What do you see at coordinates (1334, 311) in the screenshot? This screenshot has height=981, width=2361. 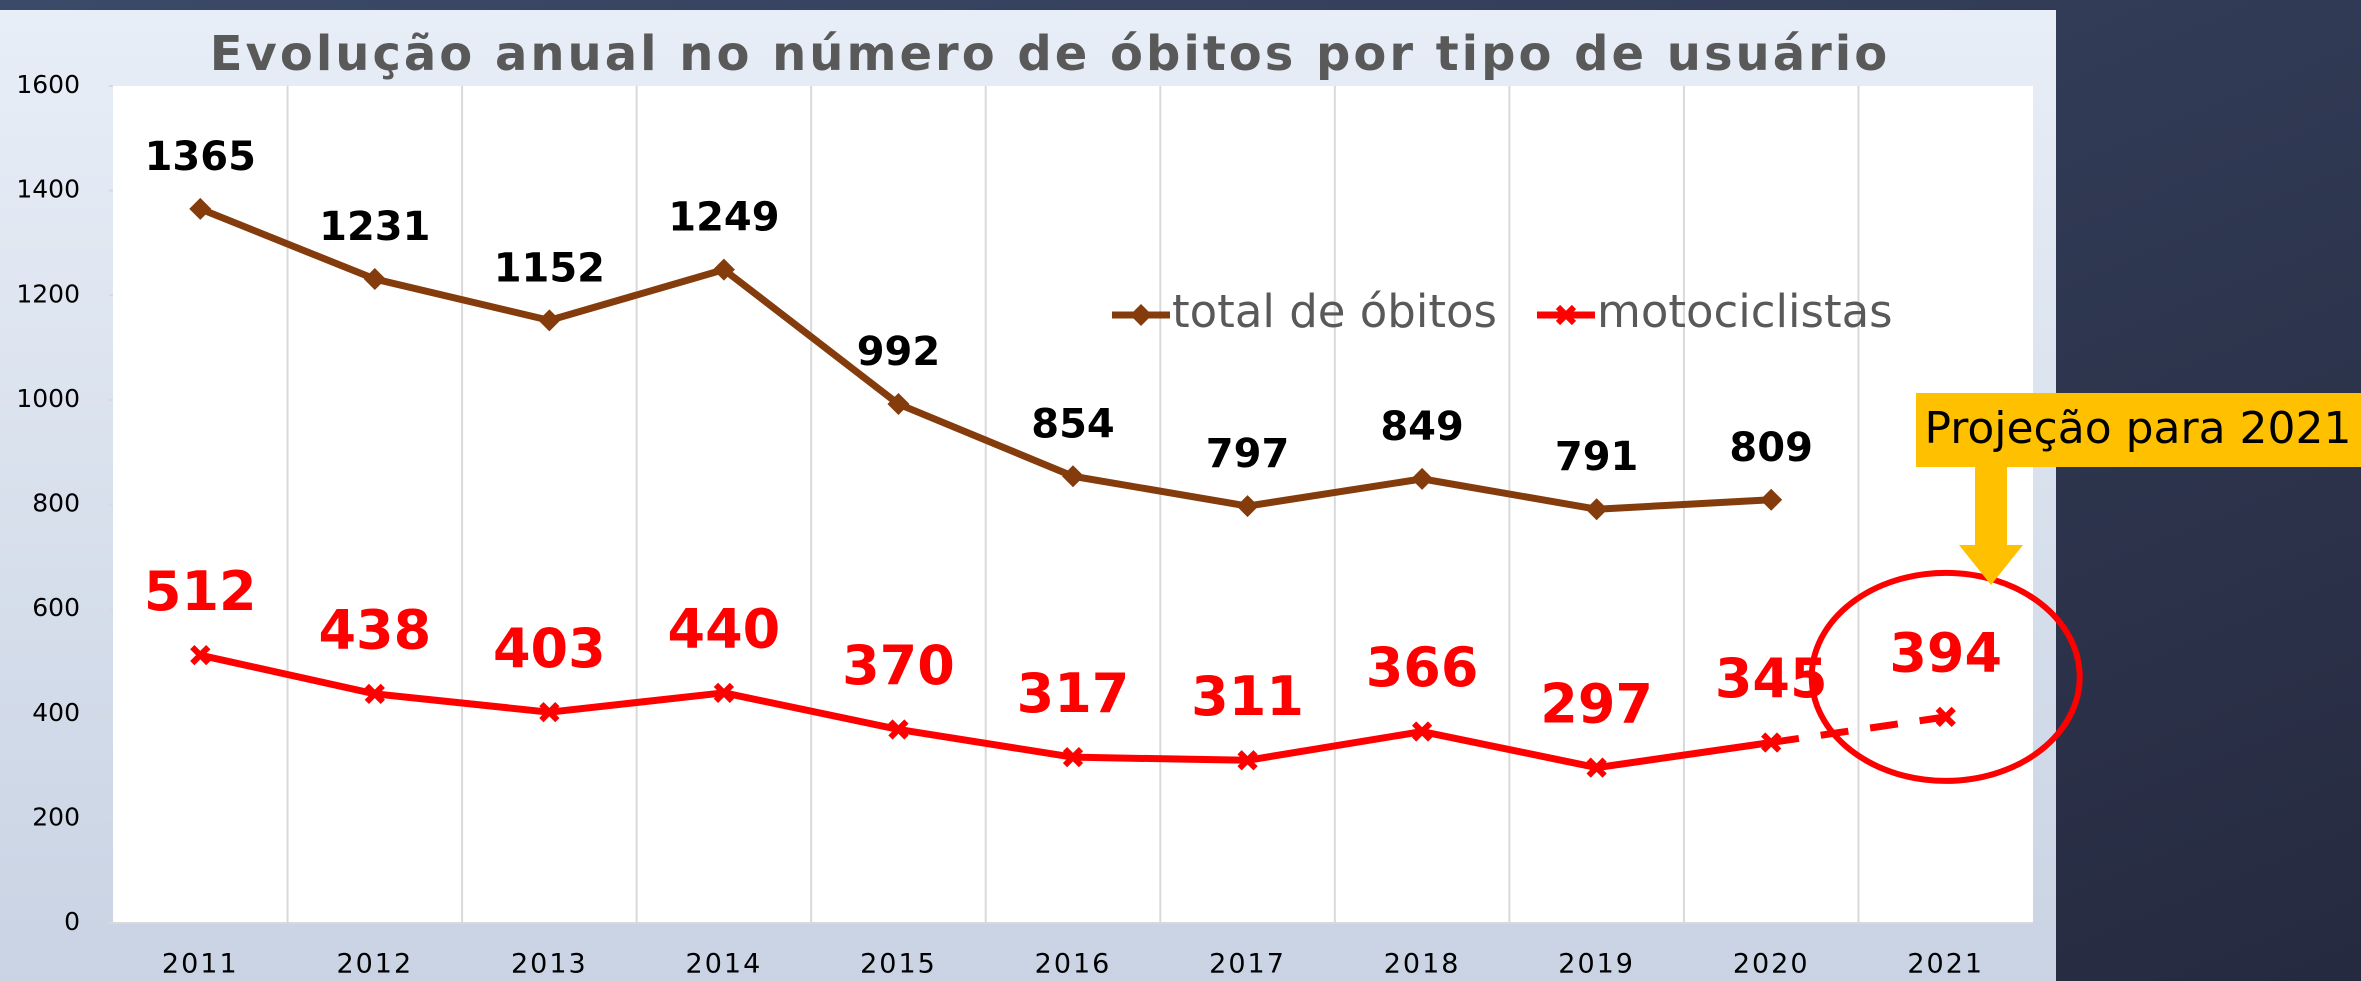 I see `legend-label: total de óbitos` at bounding box center [1334, 311].